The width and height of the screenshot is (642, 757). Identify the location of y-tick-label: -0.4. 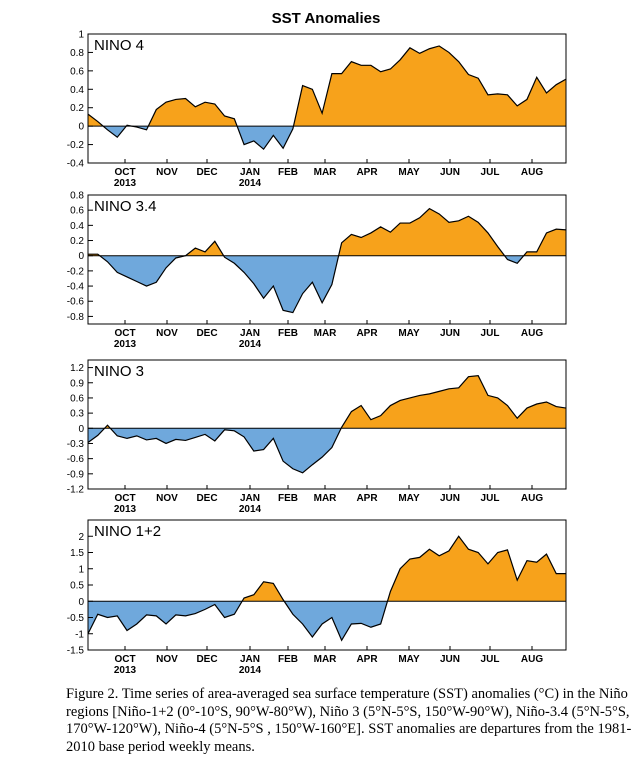
(76, 164).